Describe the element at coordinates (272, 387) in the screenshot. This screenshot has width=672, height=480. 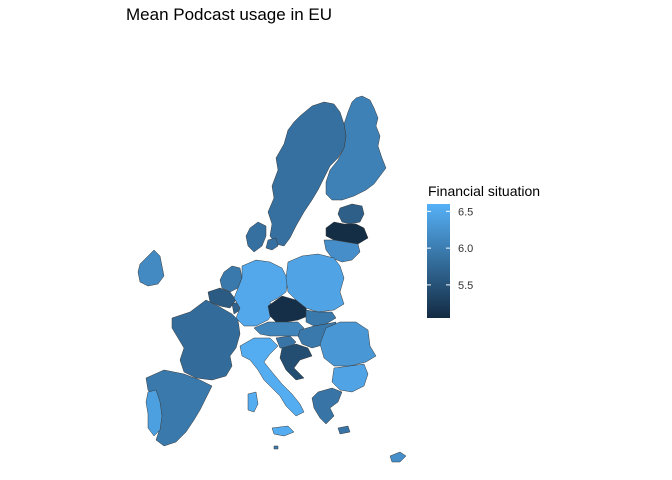
I see `region-italy` at that location.